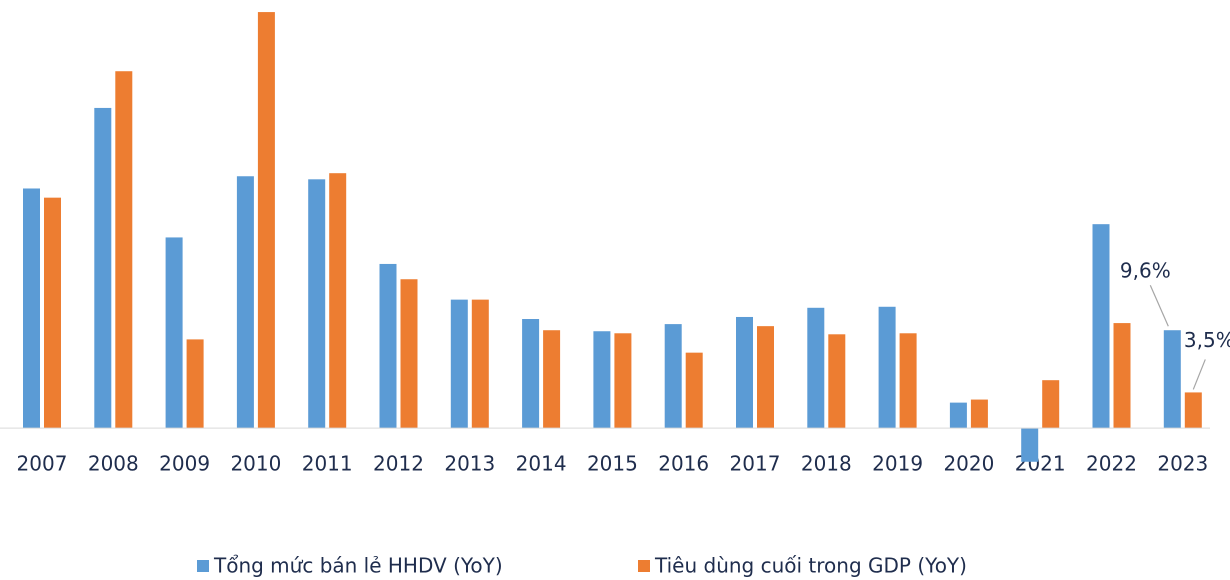  Describe the element at coordinates (113, 464) in the screenshot. I see `x-tick-label: 2008` at that location.